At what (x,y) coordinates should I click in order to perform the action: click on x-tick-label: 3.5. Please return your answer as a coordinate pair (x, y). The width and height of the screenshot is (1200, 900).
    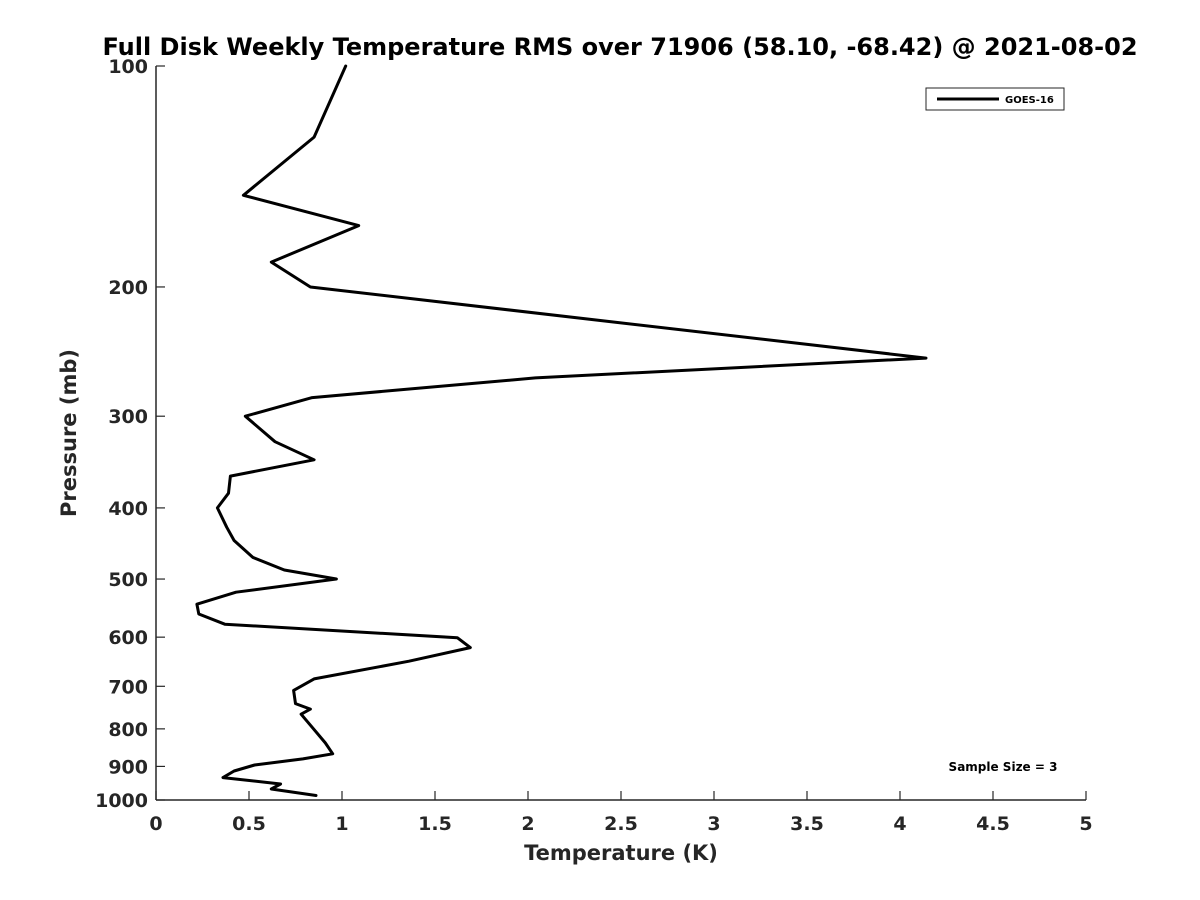
    Looking at the image, I should click on (807, 824).